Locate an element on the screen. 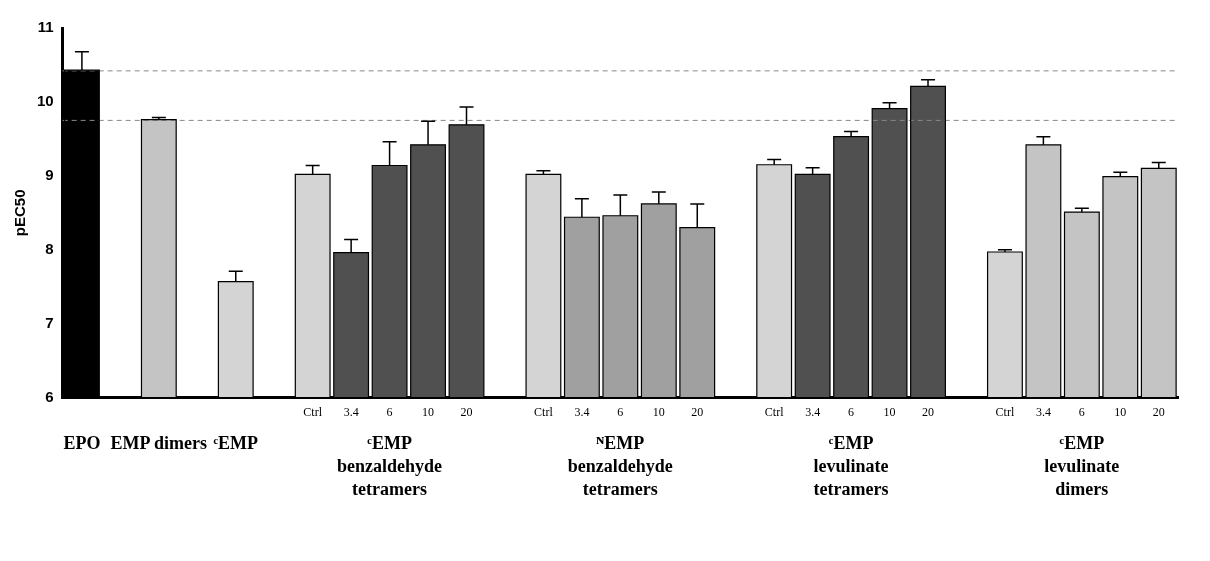 This screenshot has width=1210, height=561. y-tick-label: 7 is located at coordinates (49, 322).